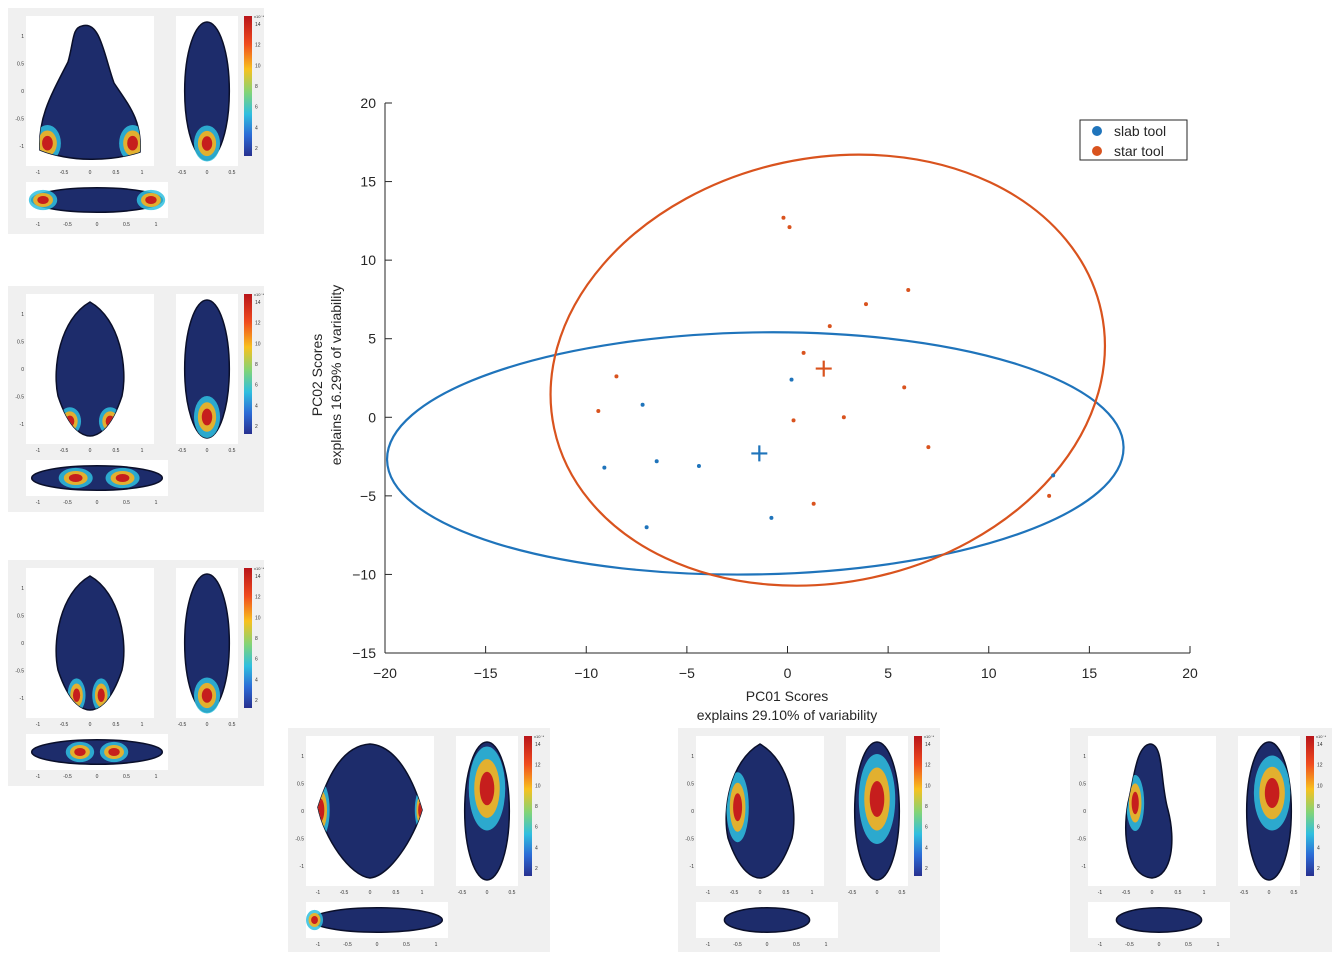  What do you see at coordinates (1321, 736) in the screenshot?
I see `colorbar-scale-label: x10⁻⁴` at bounding box center [1321, 736].